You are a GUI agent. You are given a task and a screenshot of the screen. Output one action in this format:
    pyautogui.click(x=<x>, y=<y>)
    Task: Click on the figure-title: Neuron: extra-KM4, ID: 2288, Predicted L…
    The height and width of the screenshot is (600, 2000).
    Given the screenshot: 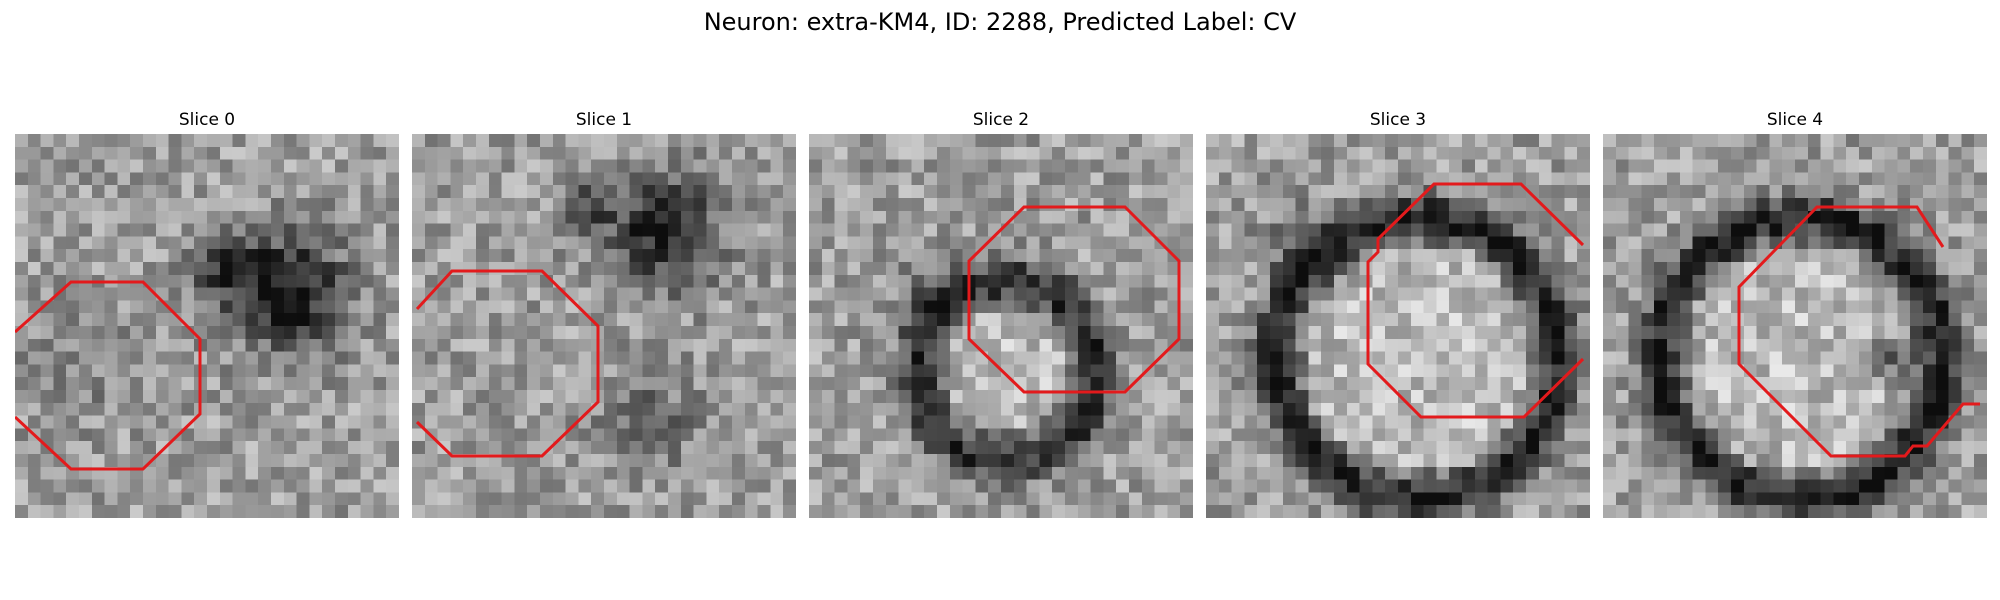 What is the action you would take?
    pyautogui.click(x=1000, y=22)
    